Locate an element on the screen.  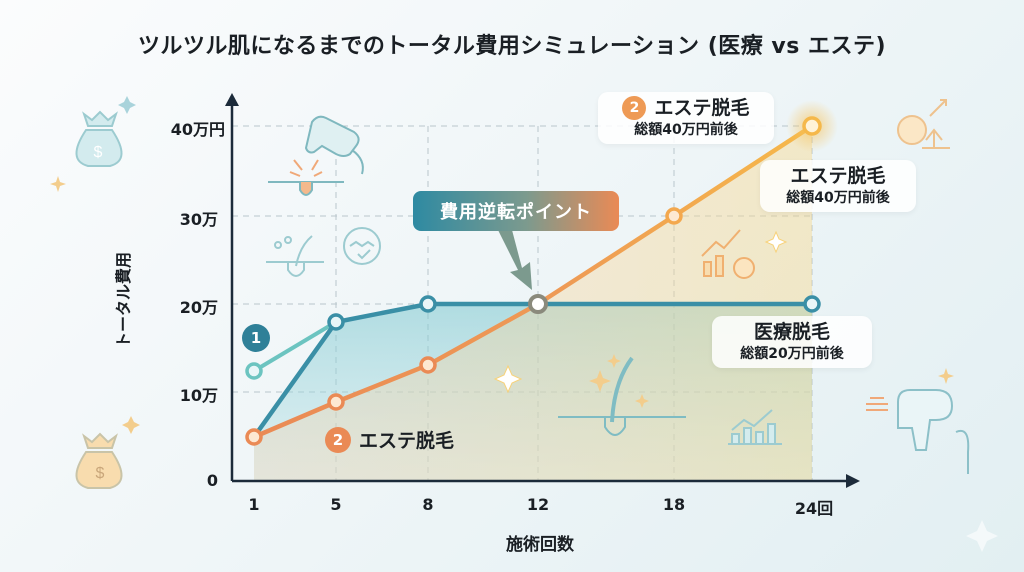
esthe-series-label: 2 エステ脱毛 is located at coordinates (389, 439).